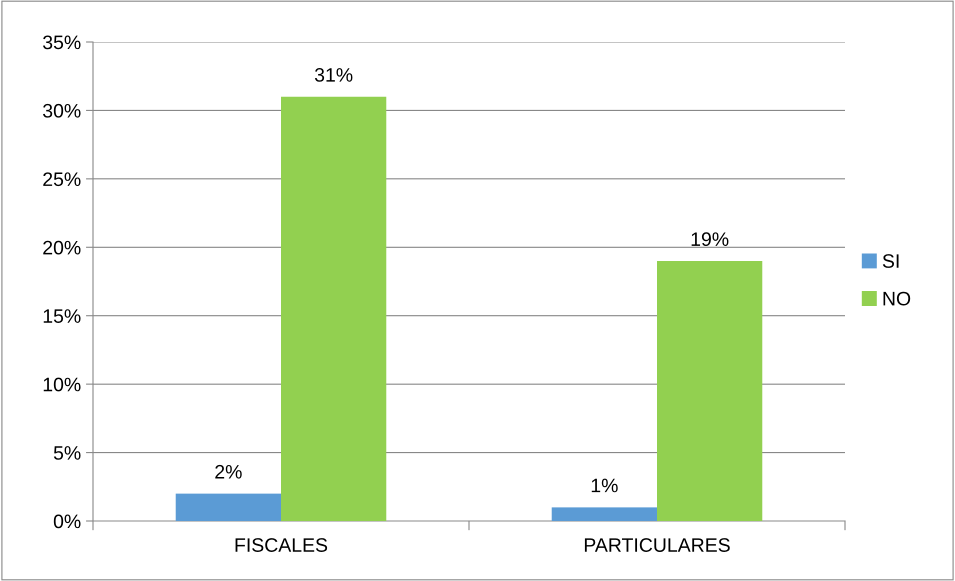 The width and height of the screenshot is (955, 581). Describe the element at coordinates (62, 179) in the screenshot. I see `y-tick-label: 25%` at that location.